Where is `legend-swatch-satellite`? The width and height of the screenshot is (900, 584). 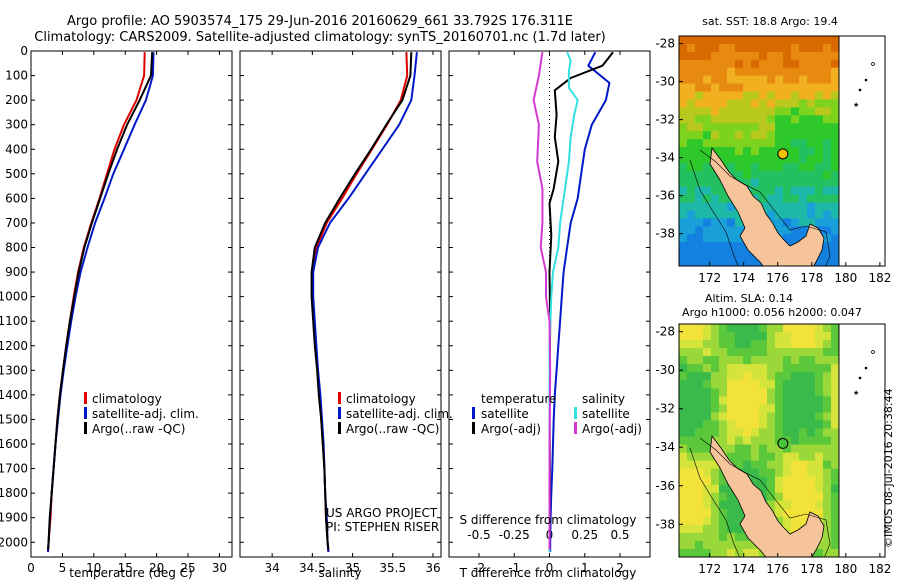 legend-swatch-satellite is located at coordinates (85, 413).